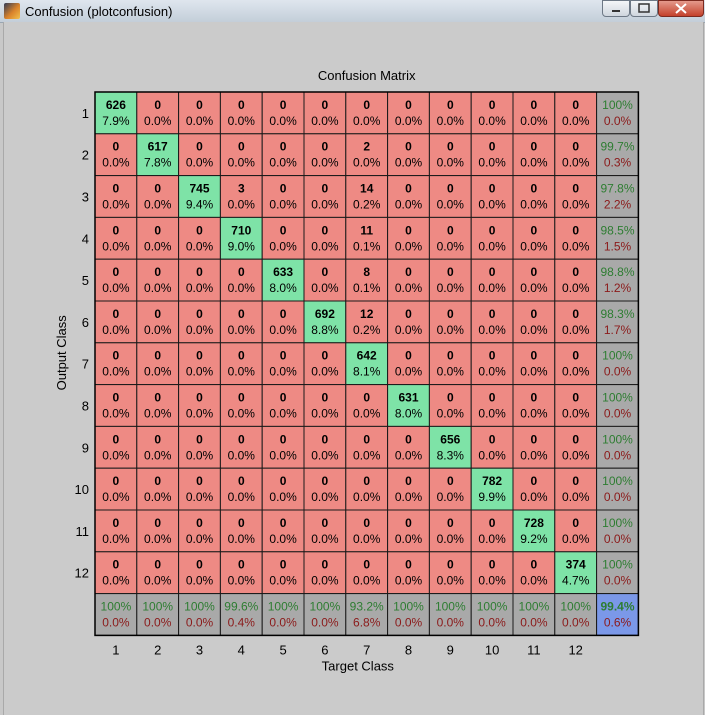  Describe the element at coordinates (492, 481) in the screenshot. I see `matrix-cell-value: 782` at that location.